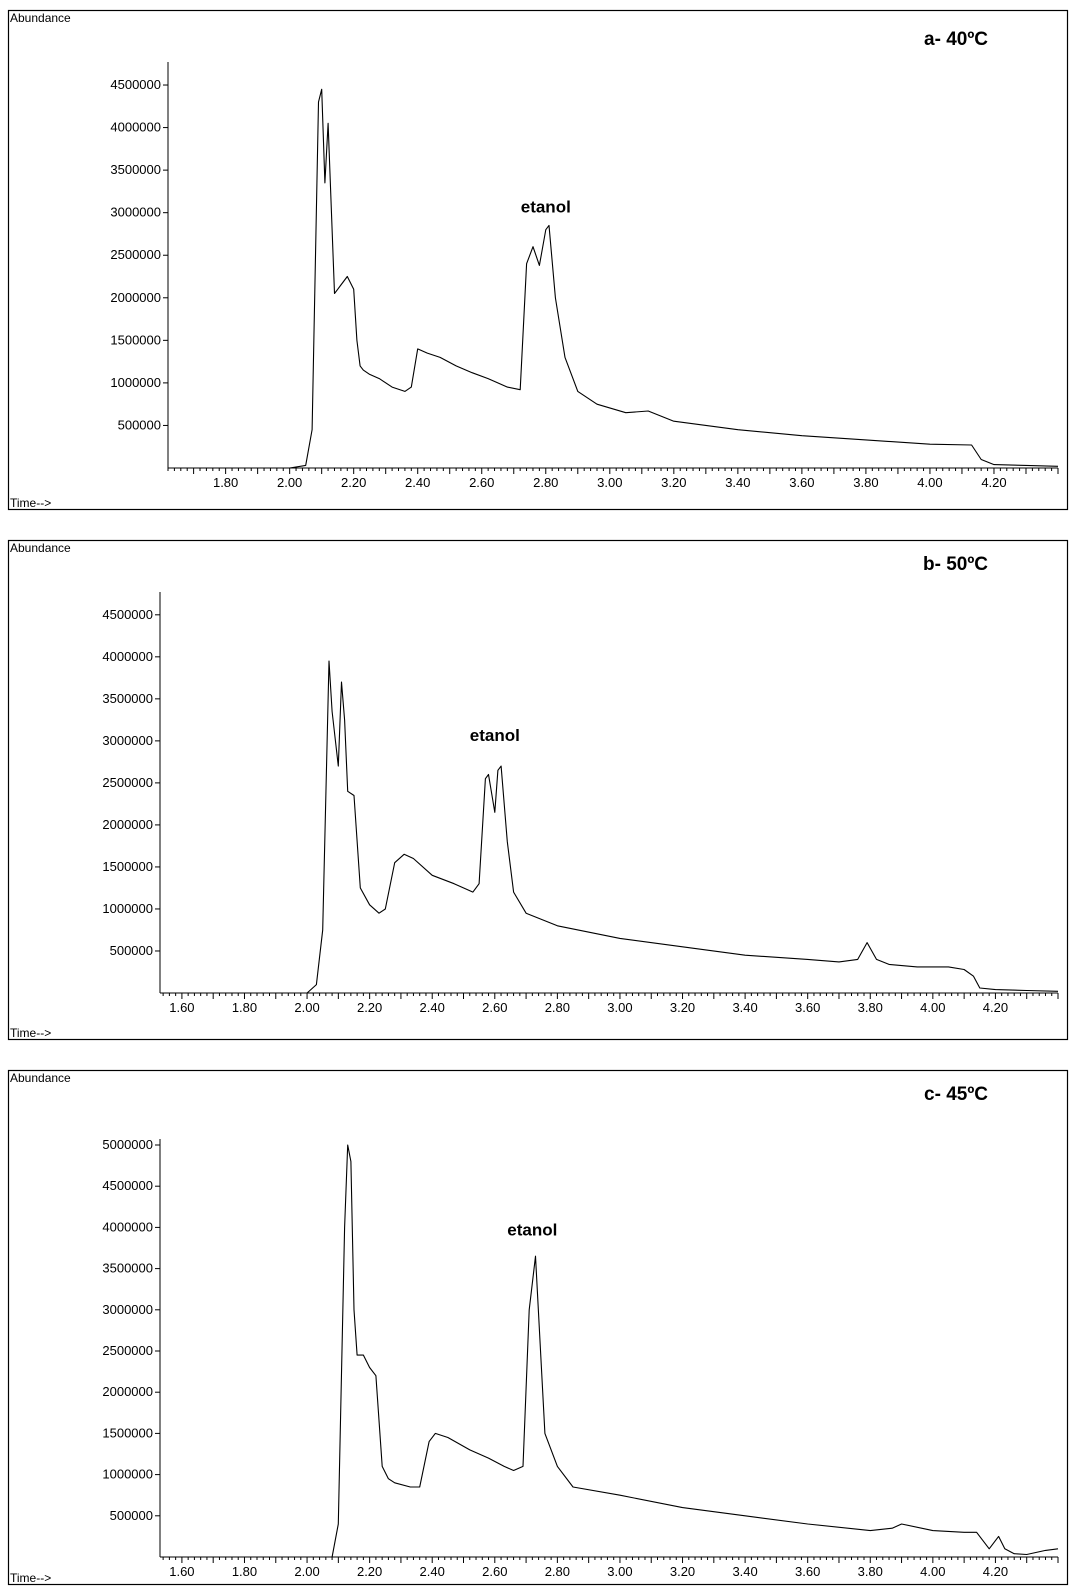  Describe the element at coordinates (131, 1515) in the screenshot. I see `y-tick-label-c: 500000` at that location.